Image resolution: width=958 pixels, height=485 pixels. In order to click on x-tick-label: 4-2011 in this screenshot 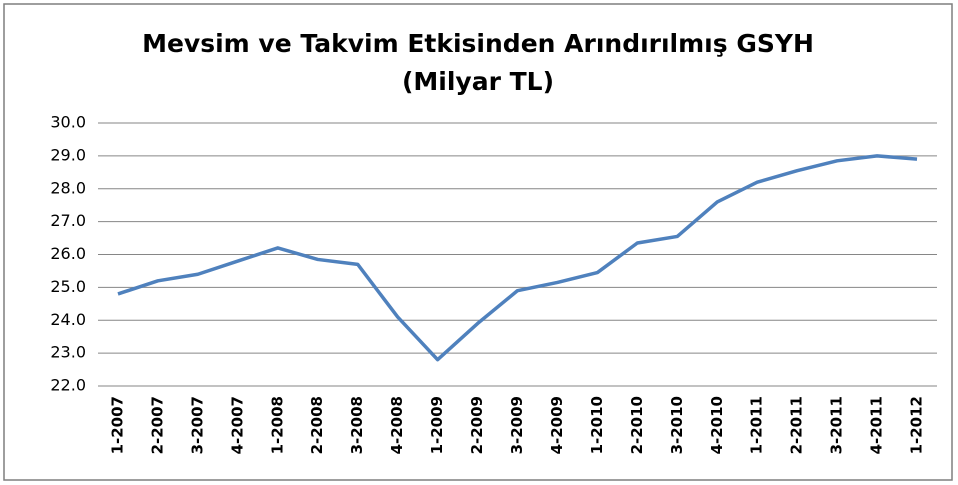, I will do `click(877, 425)`.